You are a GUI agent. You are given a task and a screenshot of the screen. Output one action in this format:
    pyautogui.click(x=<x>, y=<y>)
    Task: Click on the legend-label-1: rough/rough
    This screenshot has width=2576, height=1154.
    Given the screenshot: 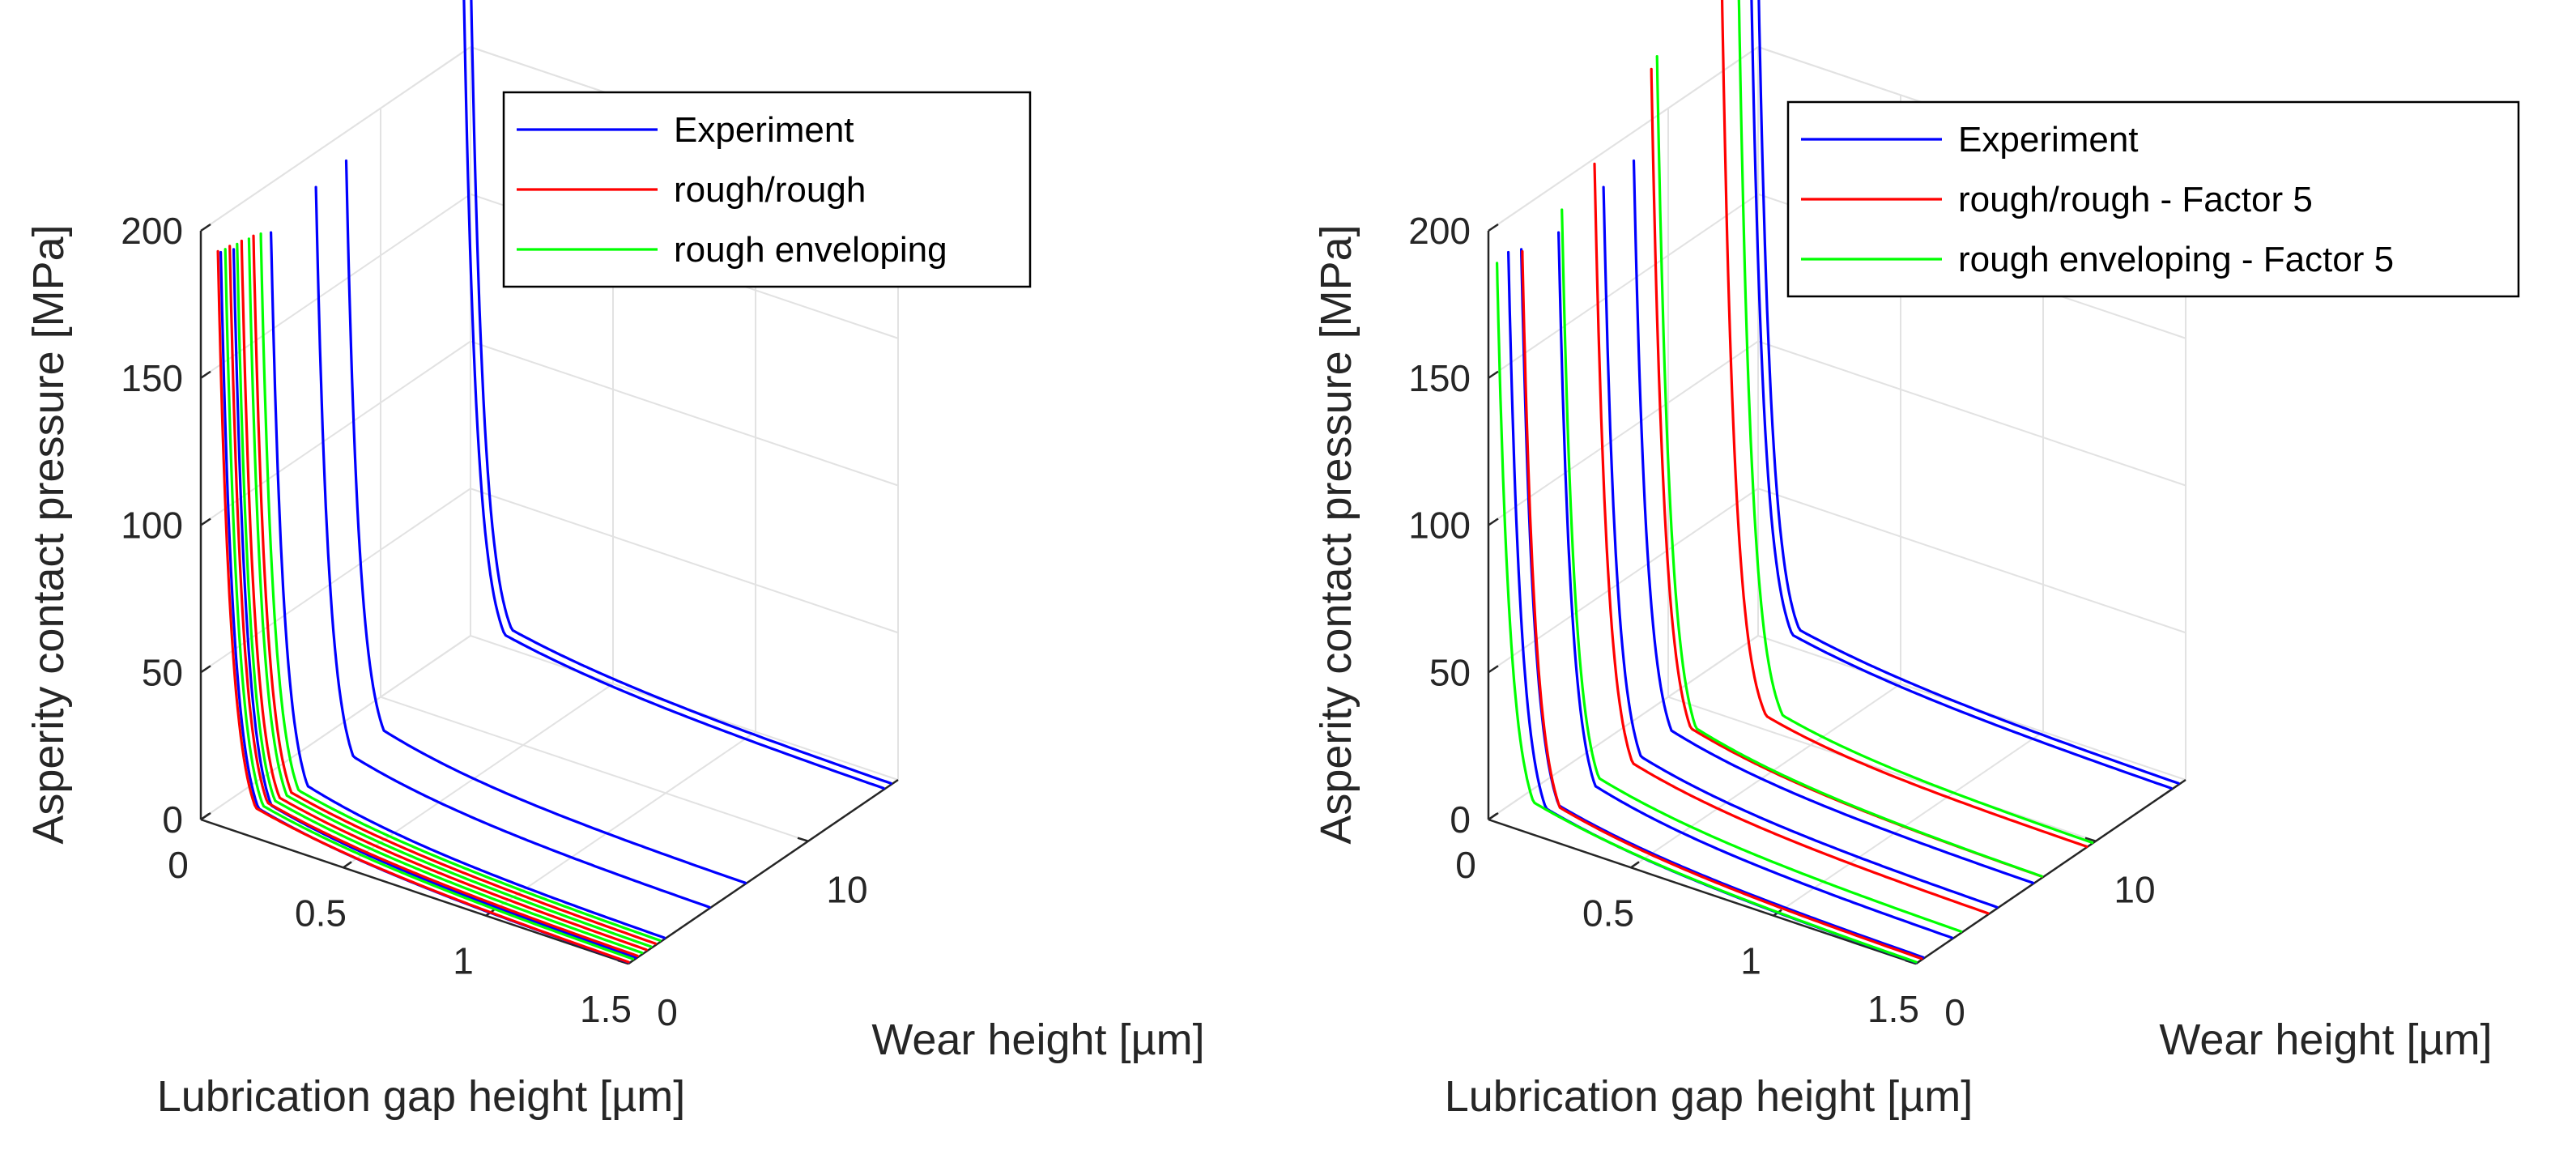 What is the action you would take?
    pyautogui.click(x=770, y=190)
    